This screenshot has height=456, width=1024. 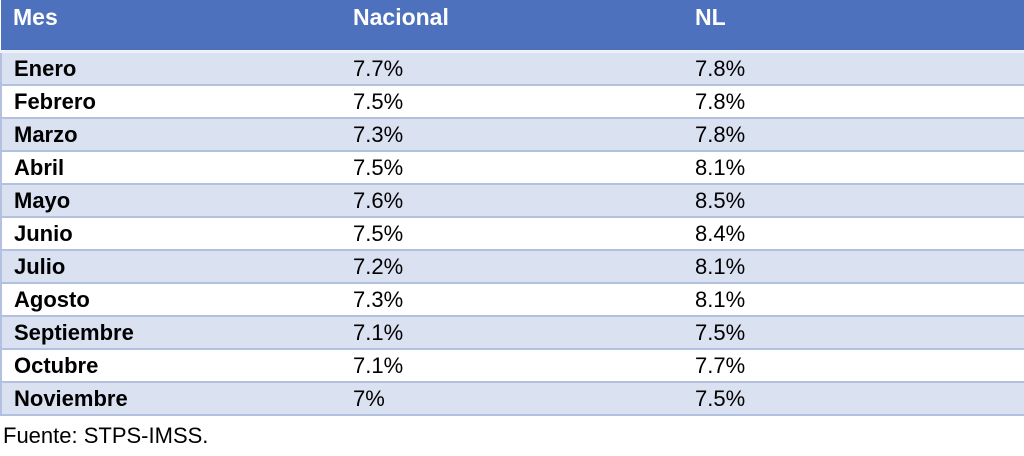 I want to click on cell-nacional: 7%, so click(x=512, y=398).